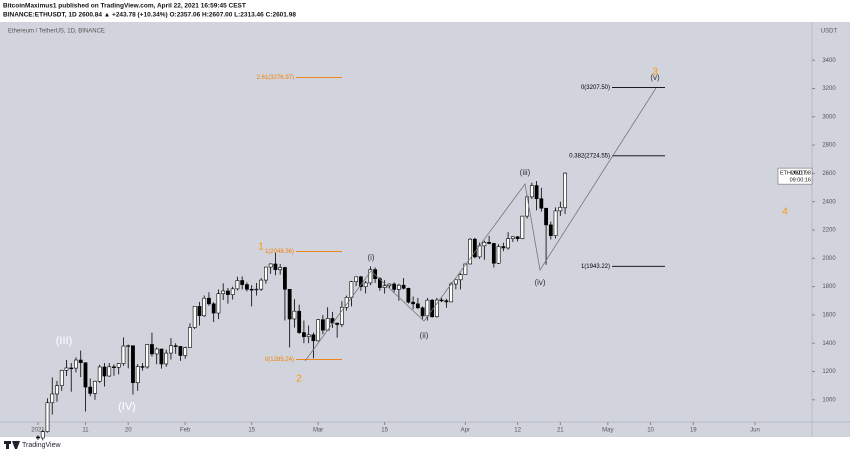 The image size is (850, 453). Describe the element at coordinates (693, 431) in the screenshot. I see `x-tick-label: 19` at that location.